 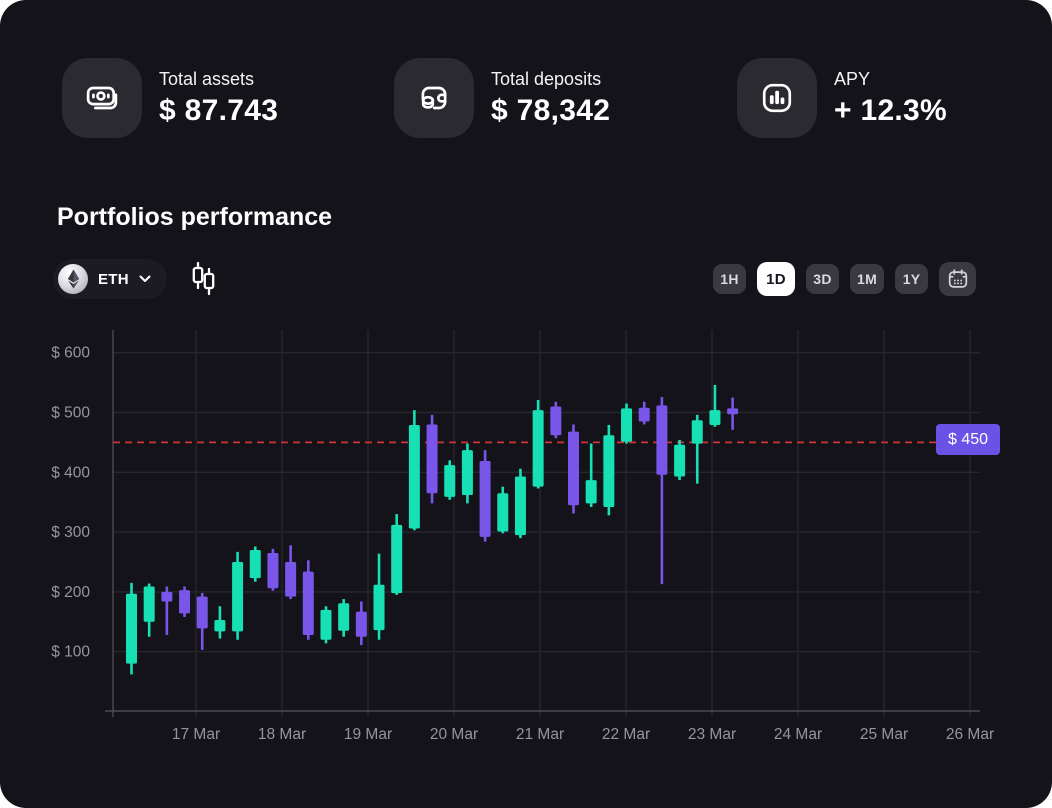 I want to click on stat-card-total-assets: Total assets $ 87.743, so click(x=170, y=98).